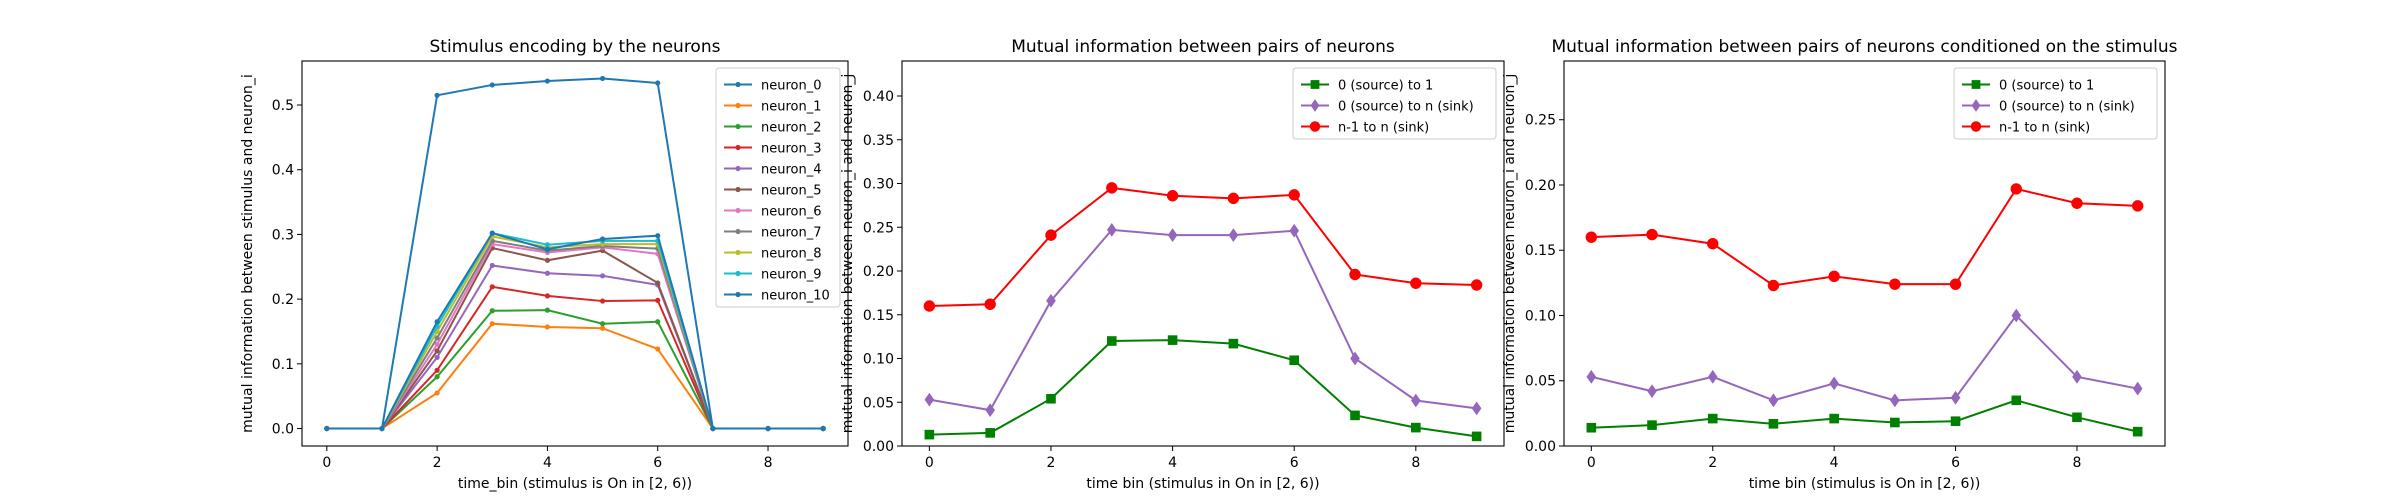 The width and height of the screenshot is (2400, 500). I want to click on x-axis-label: time bin (stimulus is On in [2, 6)), so click(1865, 484).